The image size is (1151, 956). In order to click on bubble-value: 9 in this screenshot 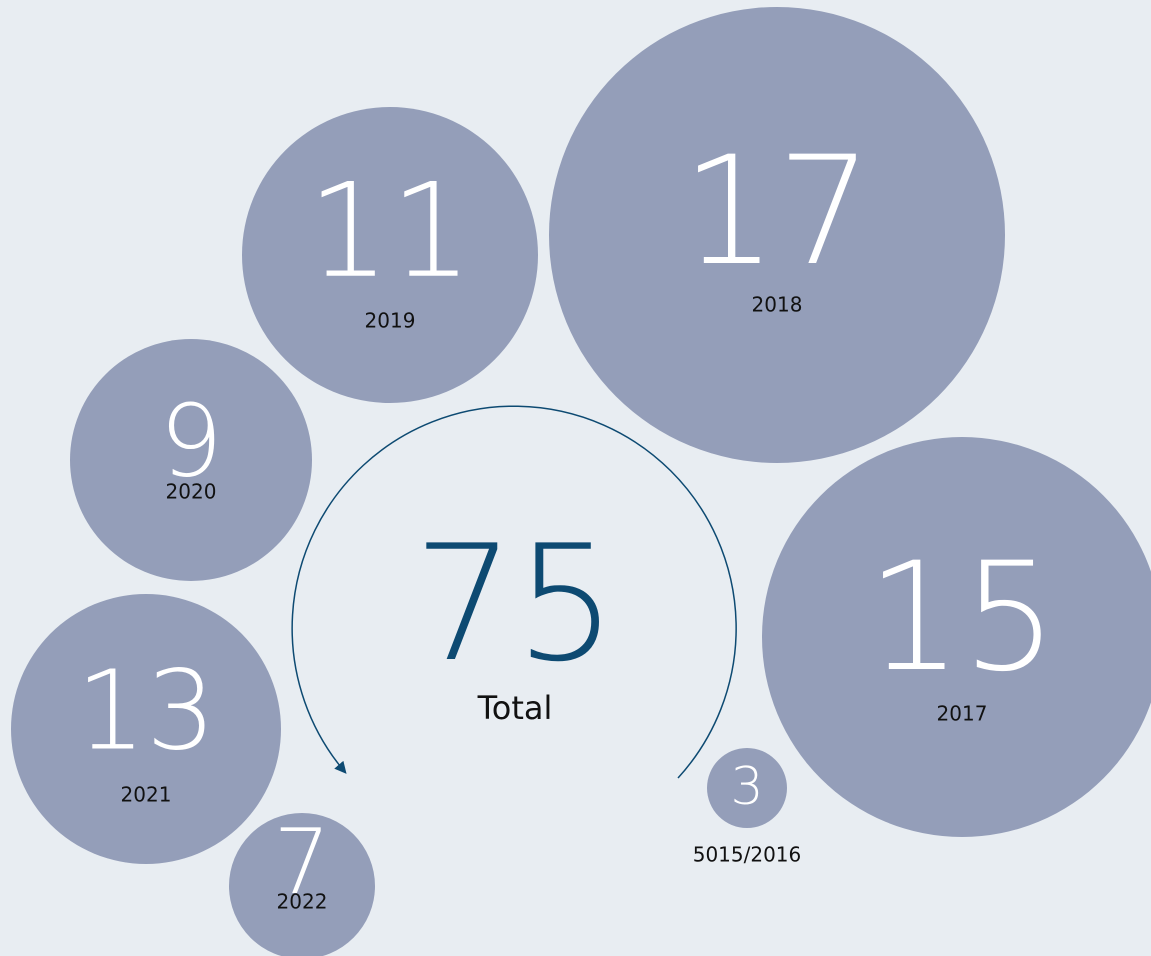, I will do `click(191, 440)`.